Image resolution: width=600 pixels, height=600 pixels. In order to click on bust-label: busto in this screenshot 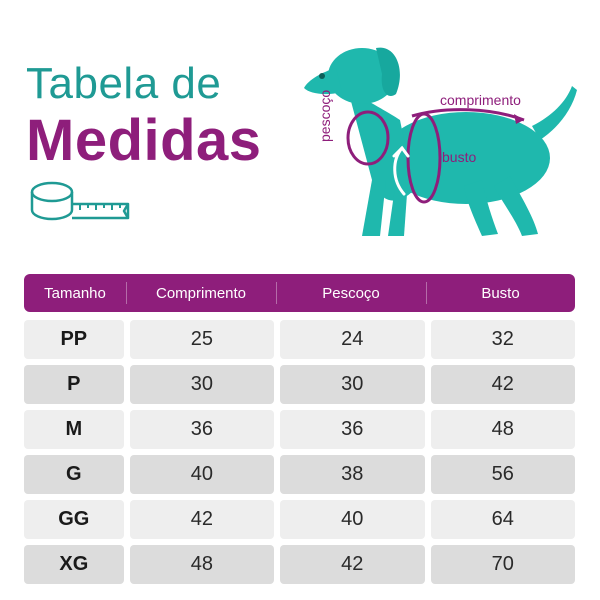, I will do `click(459, 157)`.